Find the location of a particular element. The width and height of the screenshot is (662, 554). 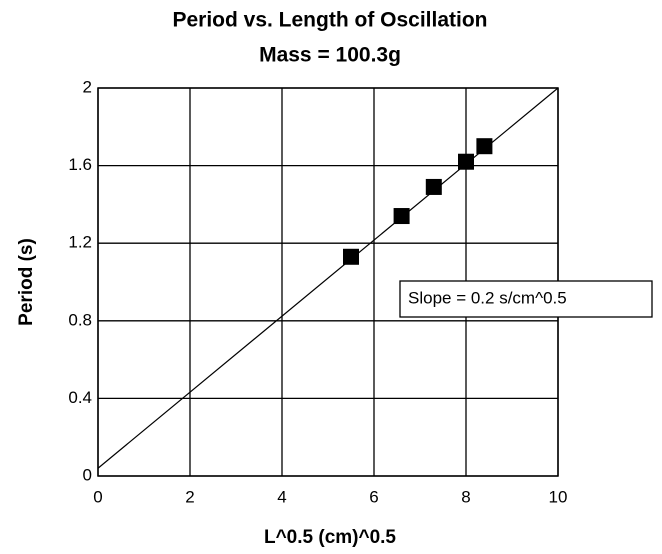

x-tick-label: 0 is located at coordinates (97, 496).